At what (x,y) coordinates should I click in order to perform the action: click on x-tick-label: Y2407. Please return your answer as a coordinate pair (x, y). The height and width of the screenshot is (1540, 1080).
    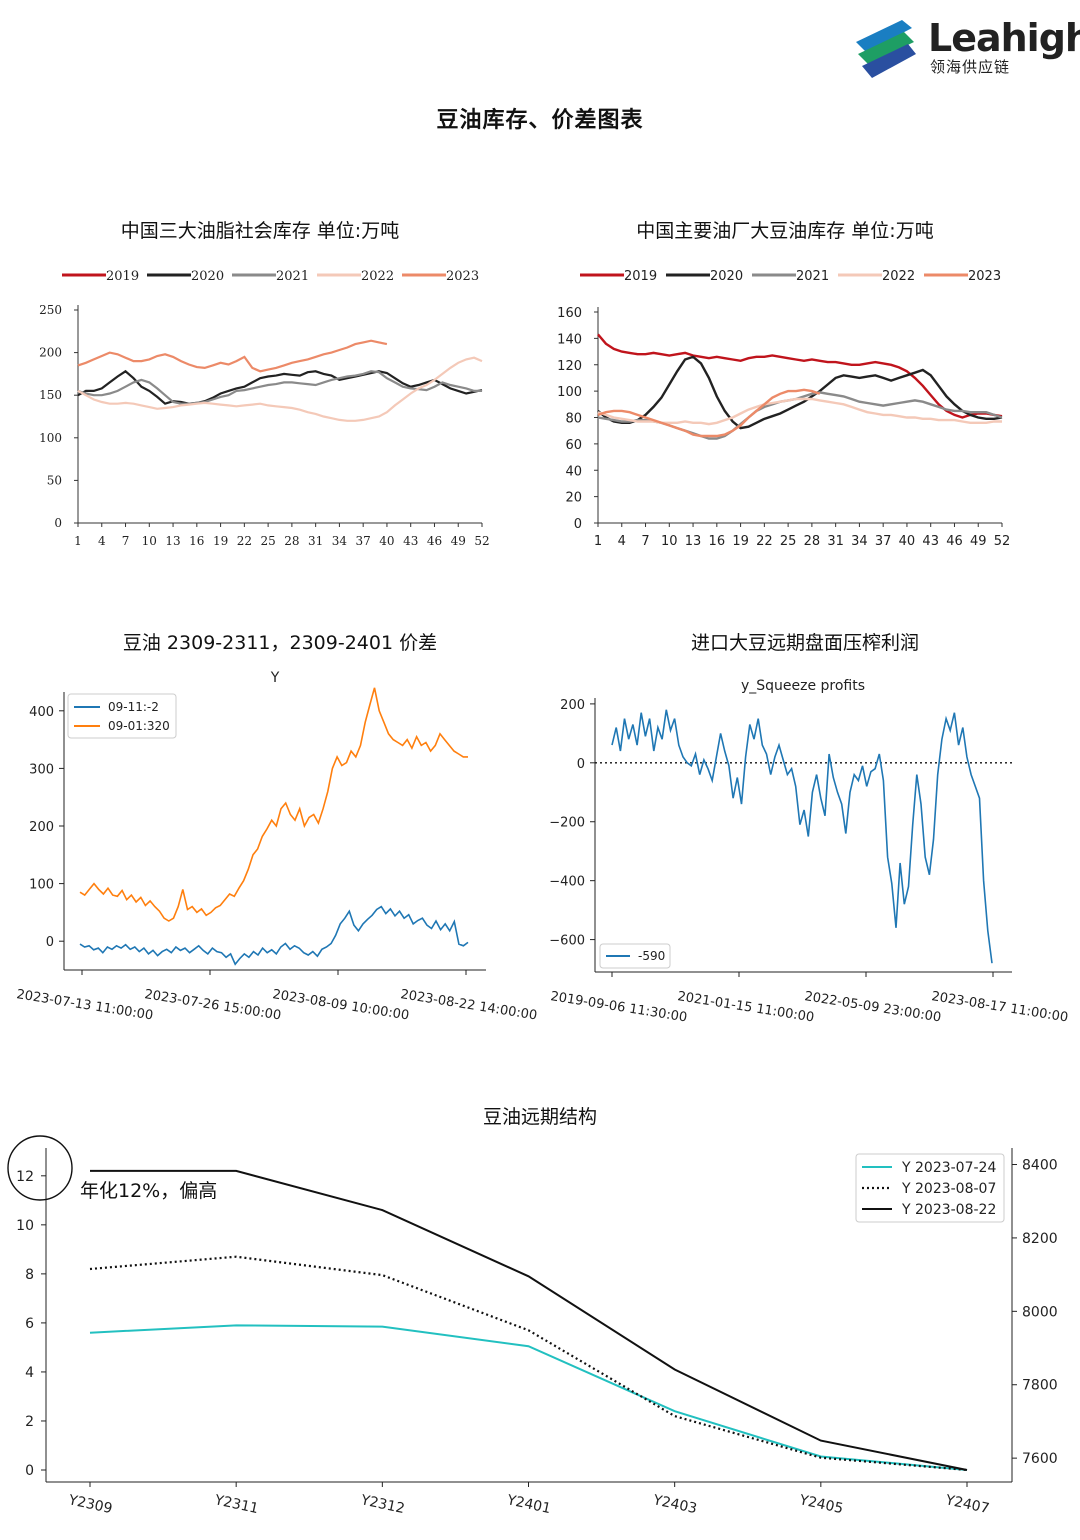
    Looking at the image, I should click on (967, 1504).